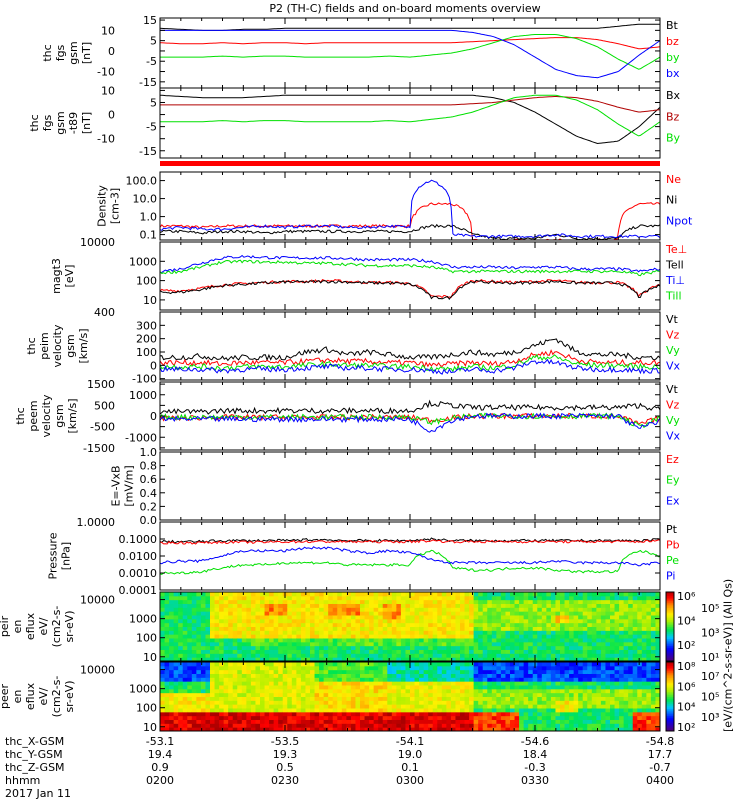 This screenshot has width=750, height=800. What do you see at coordinates (108, 90) in the screenshot?
I see `y-tick-label: 10` at bounding box center [108, 90].